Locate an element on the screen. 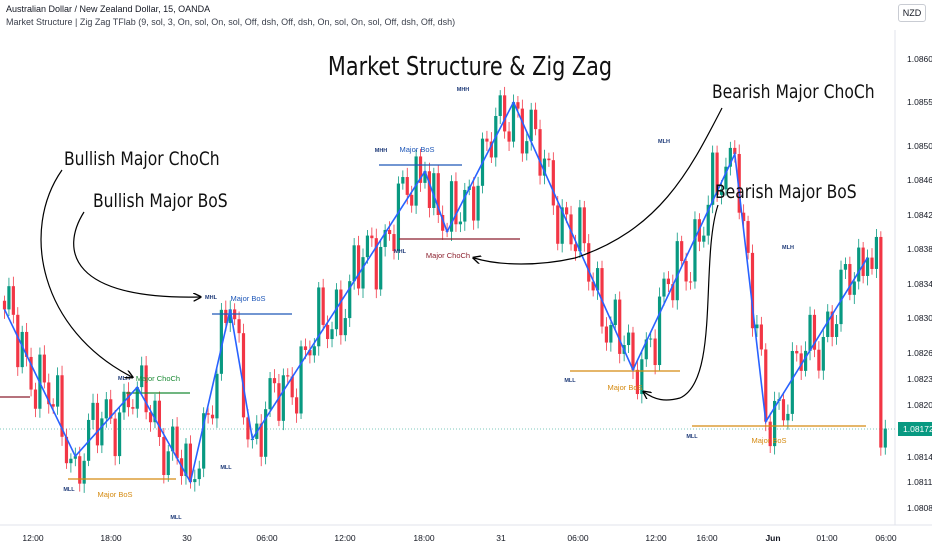  price-tick-label: 1.08600 is located at coordinates (919, 59).